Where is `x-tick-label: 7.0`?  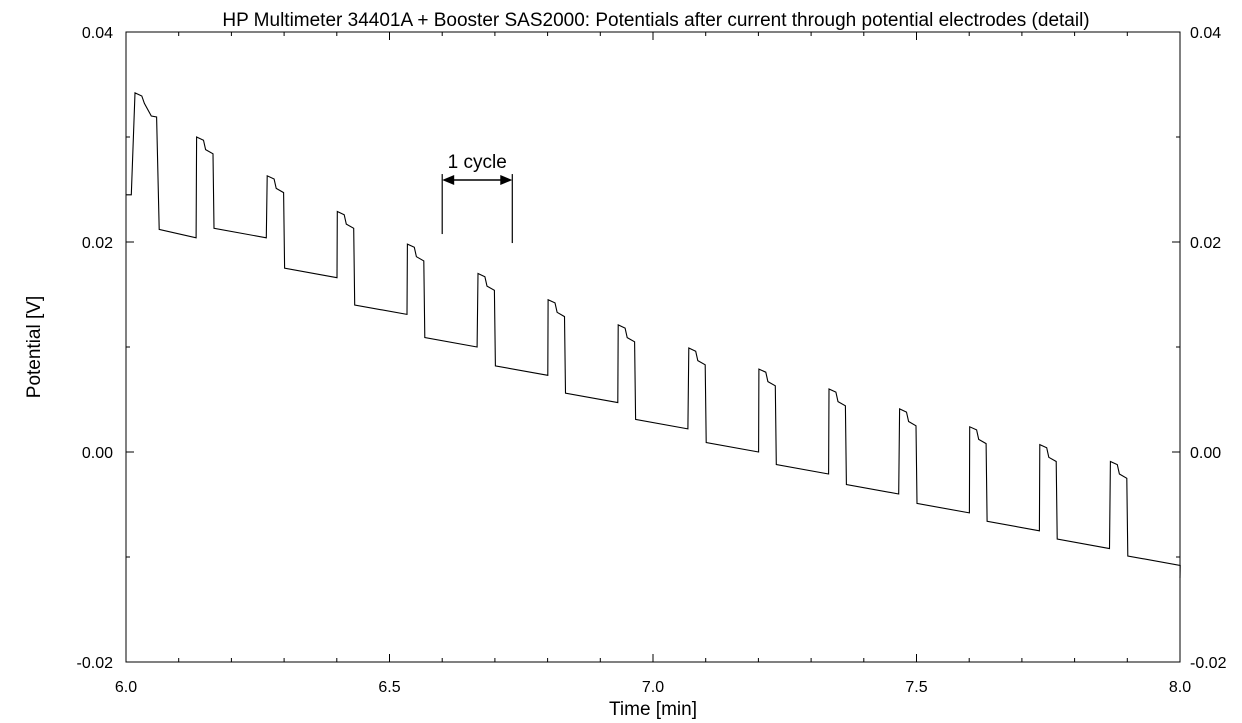
x-tick-label: 7.0 is located at coordinates (653, 687).